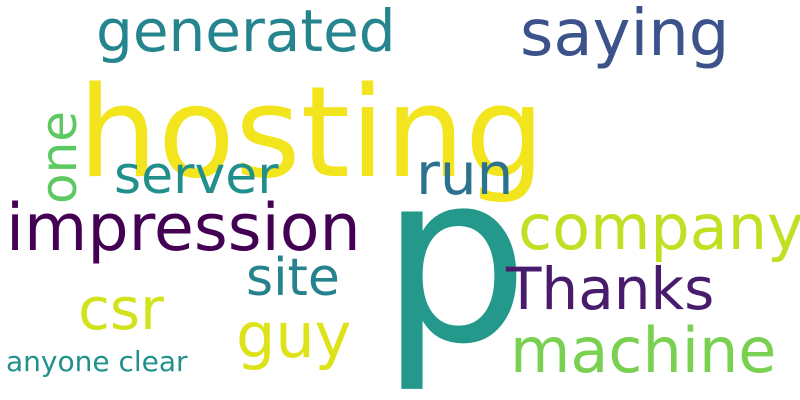  I want to click on word-saying: saying, so click(625, 35).